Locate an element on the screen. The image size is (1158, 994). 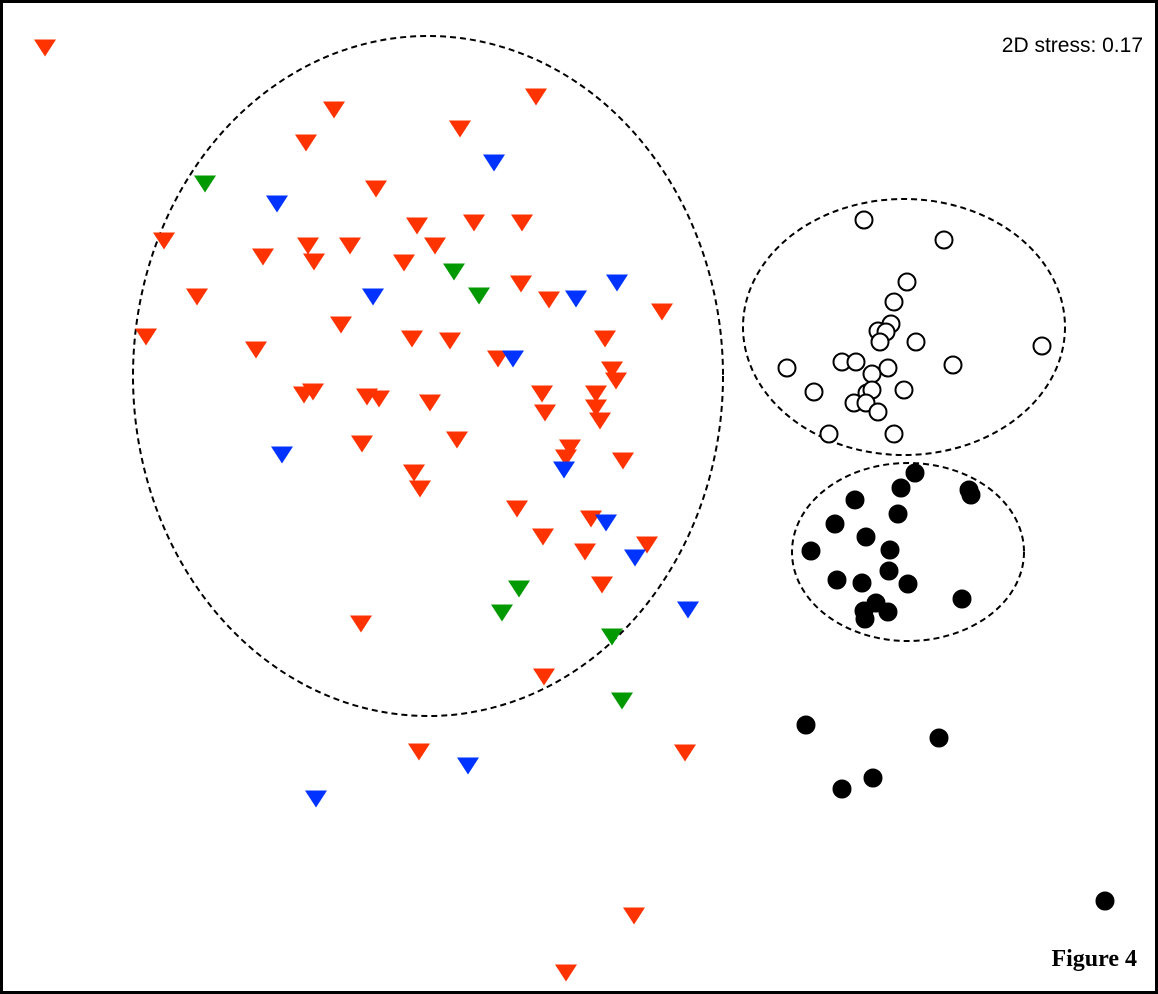
stress-annotation: 2D stress: 0.17 is located at coordinates (1072, 45).